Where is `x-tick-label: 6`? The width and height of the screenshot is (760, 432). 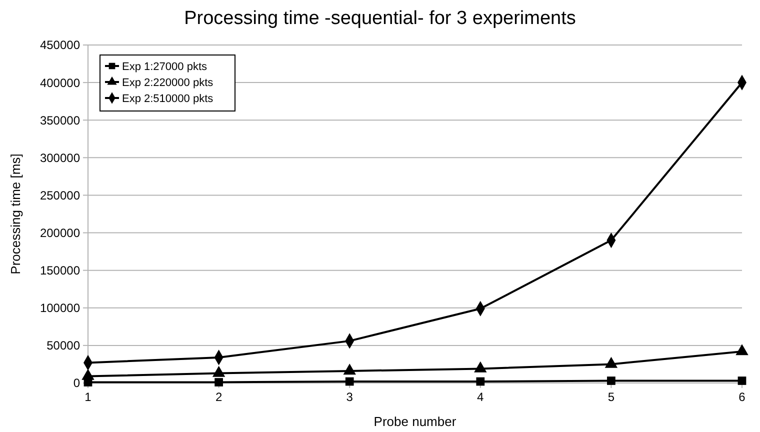
x-tick-label: 6 is located at coordinates (742, 397).